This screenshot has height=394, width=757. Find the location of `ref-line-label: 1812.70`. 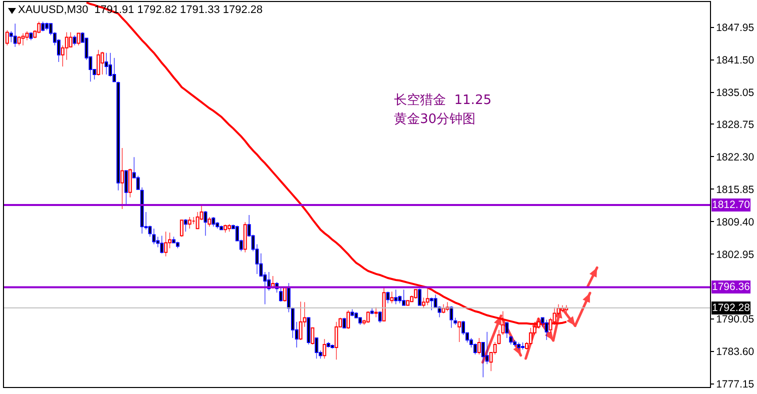

ref-line-label: 1812.70 is located at coordinates (731, 205).